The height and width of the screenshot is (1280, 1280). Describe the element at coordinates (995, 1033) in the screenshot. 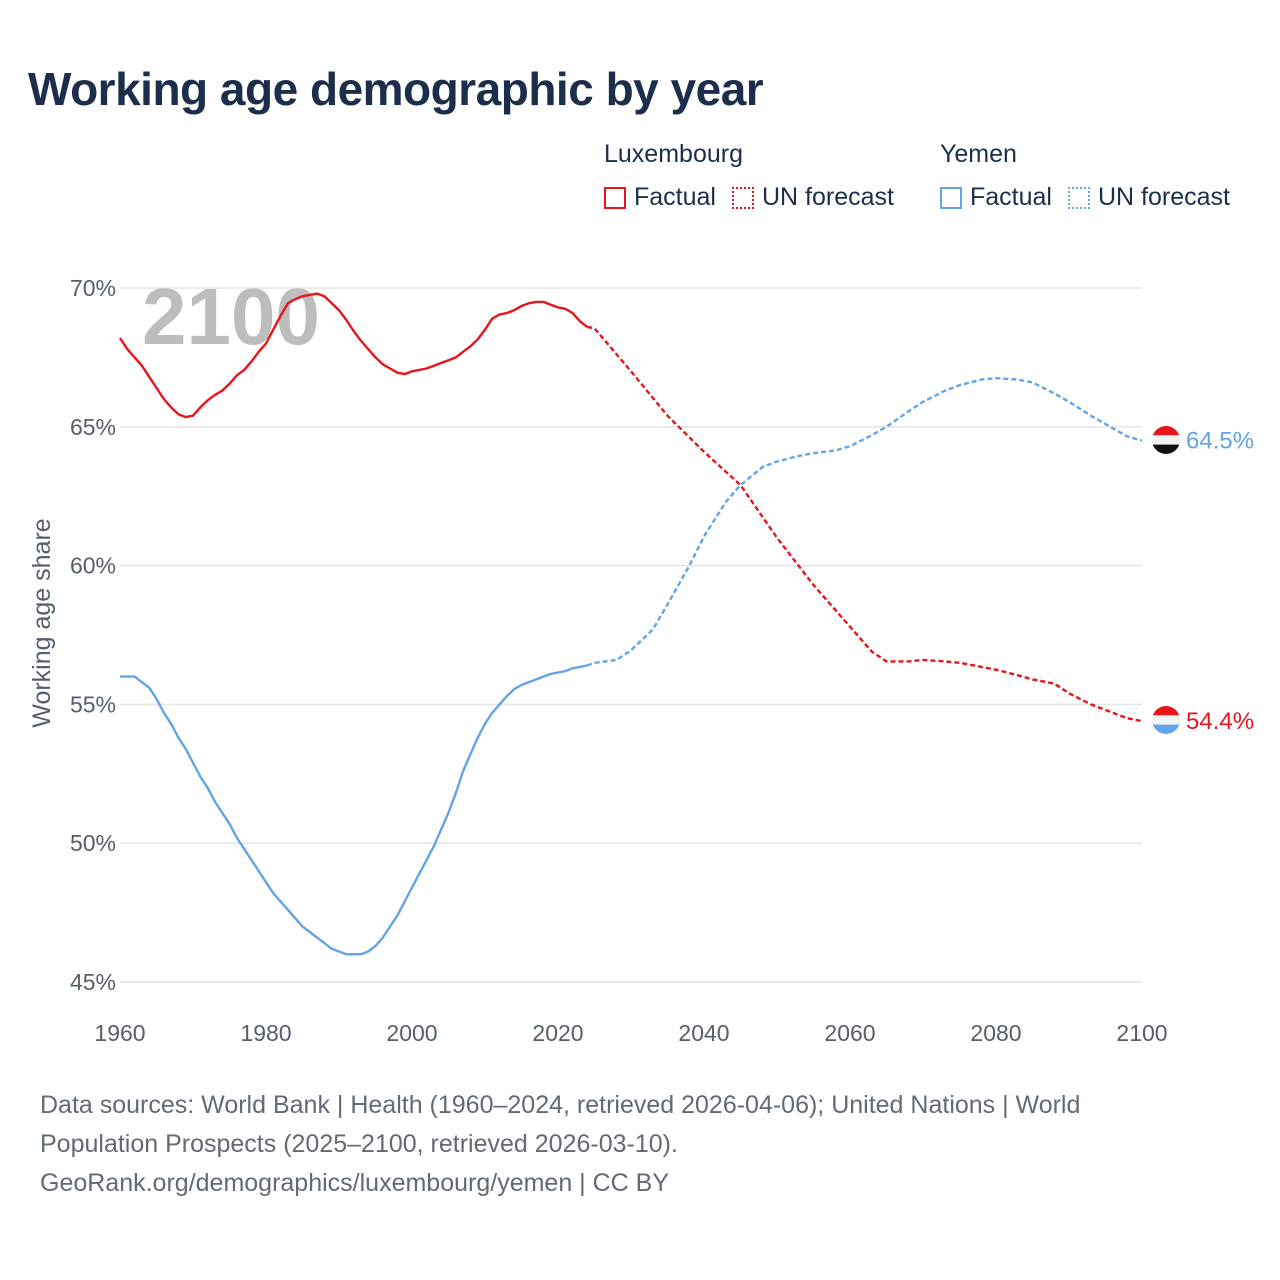

I see `x-tick-label-2080: 2080` at that location.